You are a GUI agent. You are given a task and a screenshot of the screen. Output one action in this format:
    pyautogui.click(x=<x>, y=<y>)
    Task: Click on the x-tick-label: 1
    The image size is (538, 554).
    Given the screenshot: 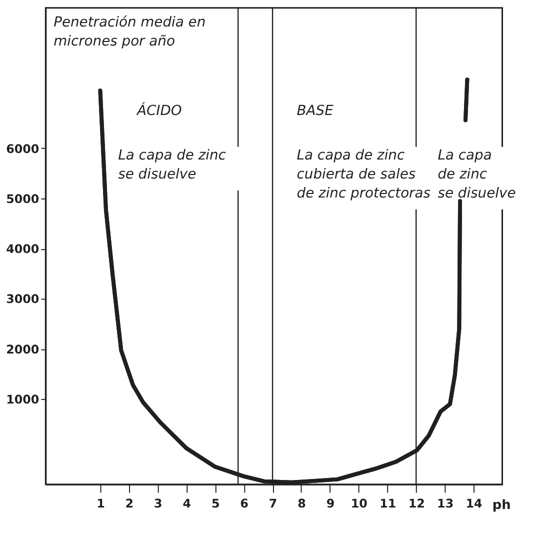 What is the action you would take?
    pyautogui.click(x=100, y=503)
    